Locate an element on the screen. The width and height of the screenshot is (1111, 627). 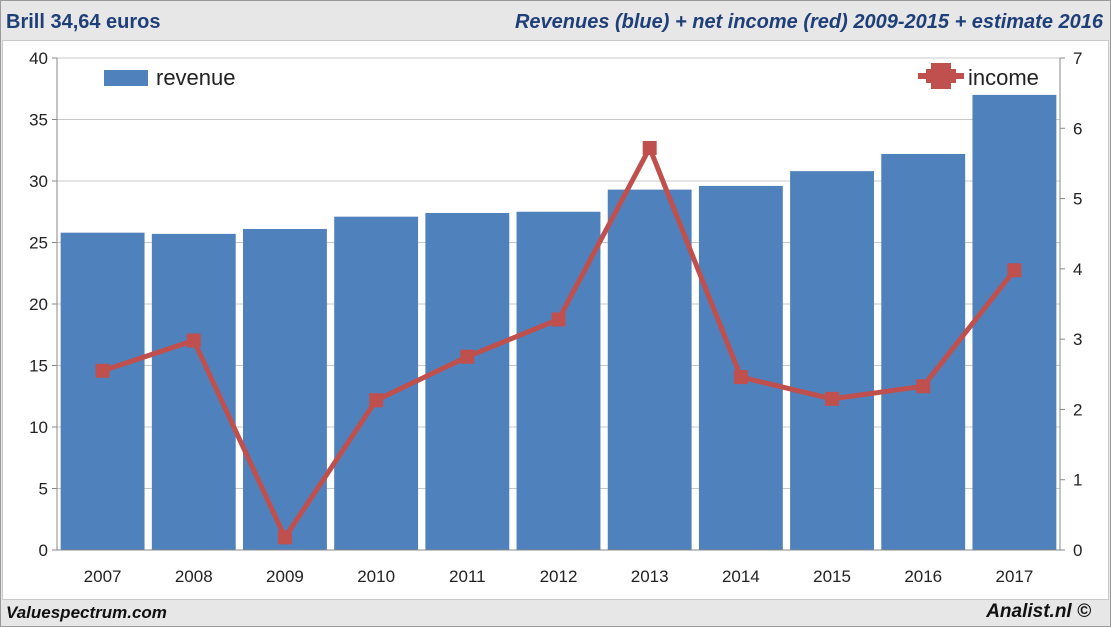
legend-income-marker-h is located at coordinates (941, 76).